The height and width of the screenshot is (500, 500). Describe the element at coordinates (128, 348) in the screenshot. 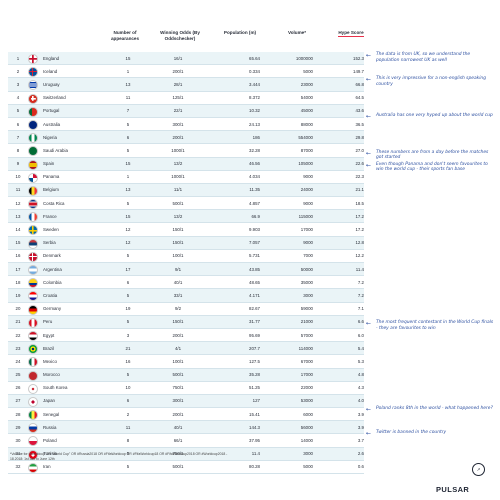

I see `appearances-cell: 21` at that location.